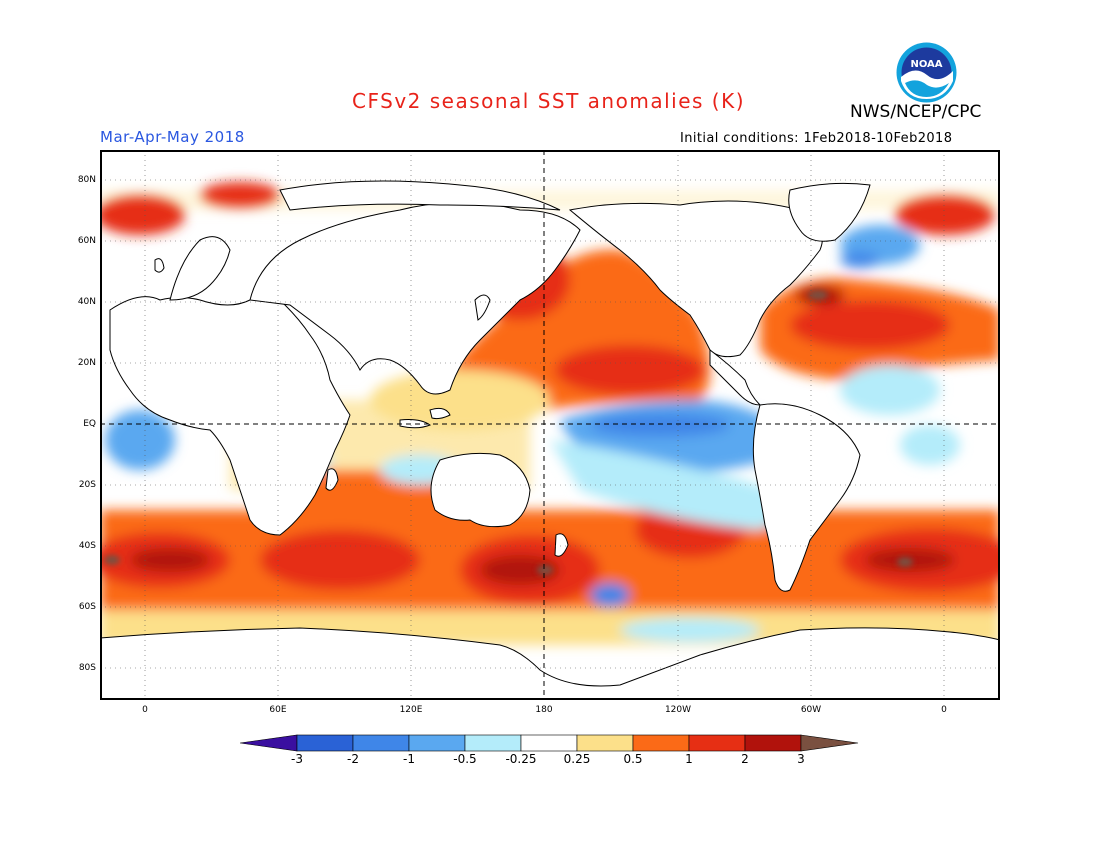  Describe the element at coordinates (745, 759) in the screenshot. I see `colorbar-label: 2` at that location.